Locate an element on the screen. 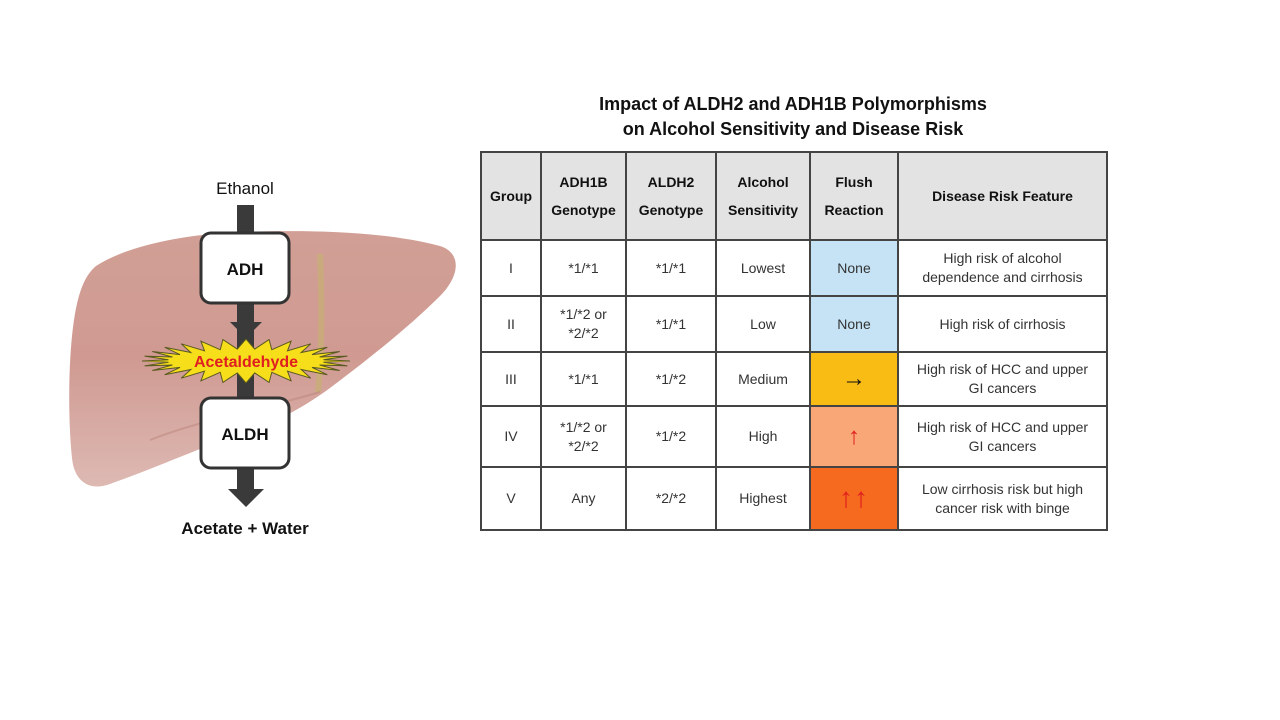  table-title-line-2: on Alcohol Sensitivity and Disease Risk is located at coordinates (793, 129).